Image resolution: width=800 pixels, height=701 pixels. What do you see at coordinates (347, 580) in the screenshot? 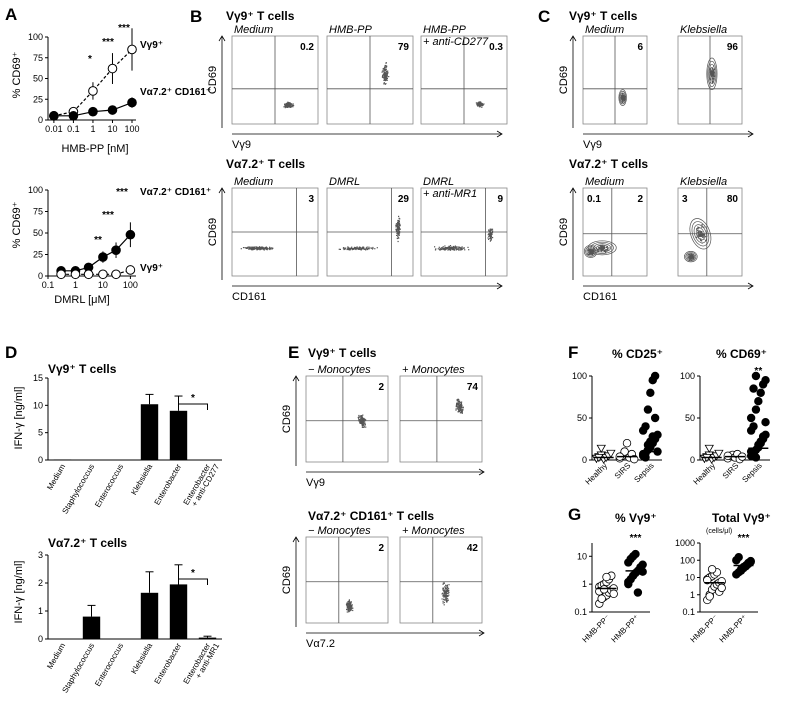
I see `e-bottom-0-frame` at bounding box center [347, 580].